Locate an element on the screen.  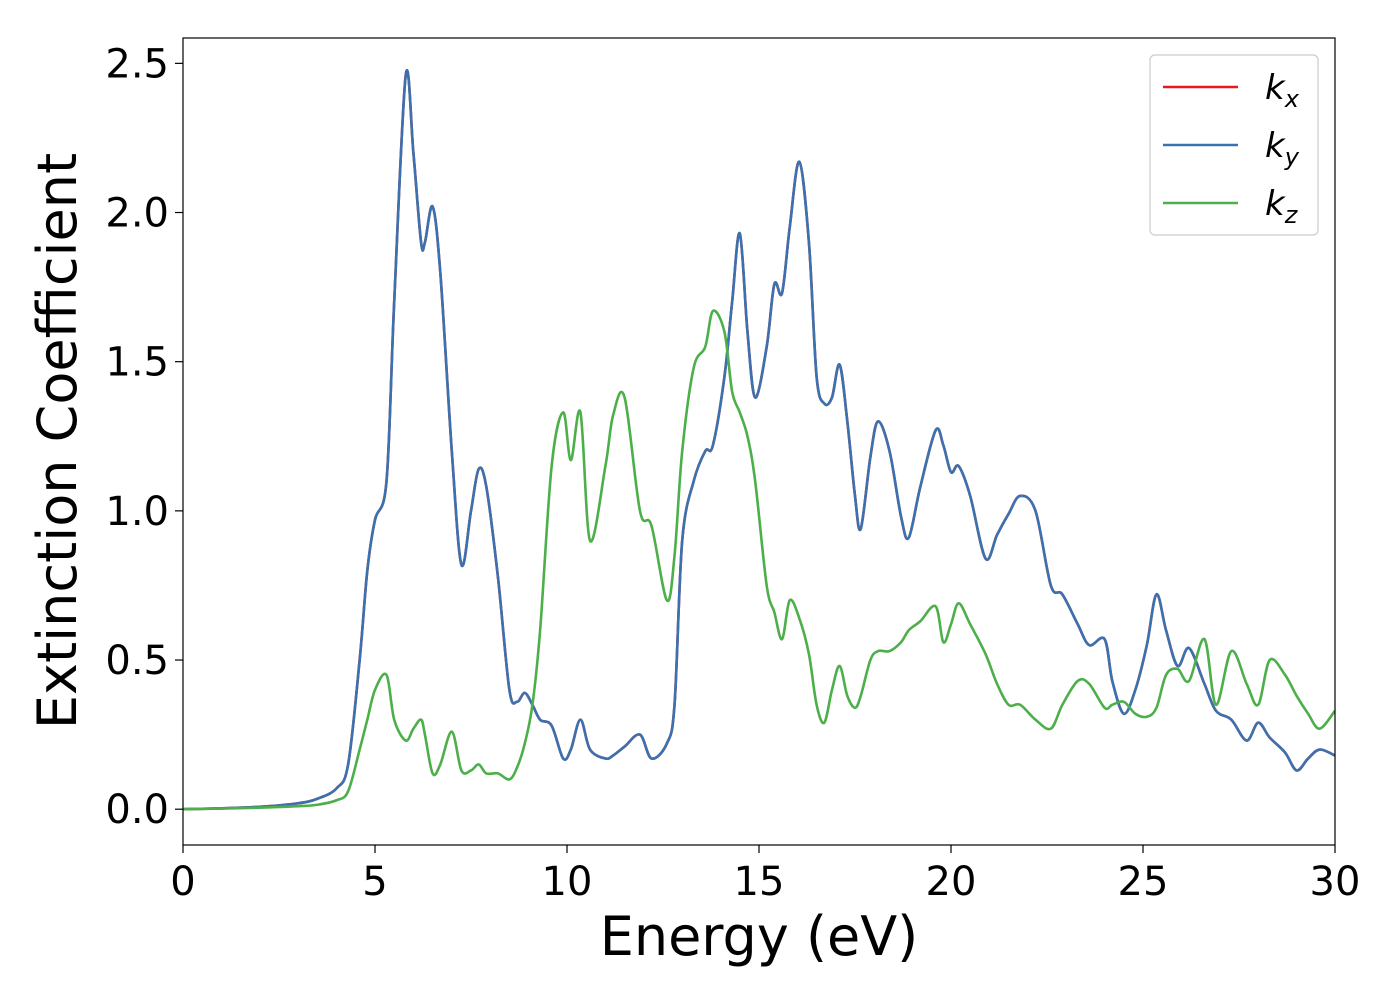
x-tick-label: 25 is located at coordinates (1143, 882).